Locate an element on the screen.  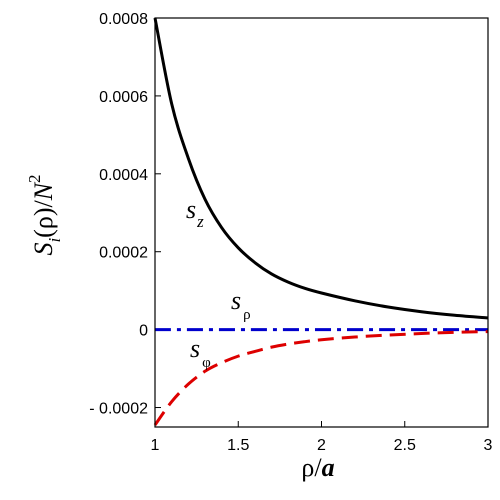
x-tick-label: 2 is located at coordinates (321, 445).